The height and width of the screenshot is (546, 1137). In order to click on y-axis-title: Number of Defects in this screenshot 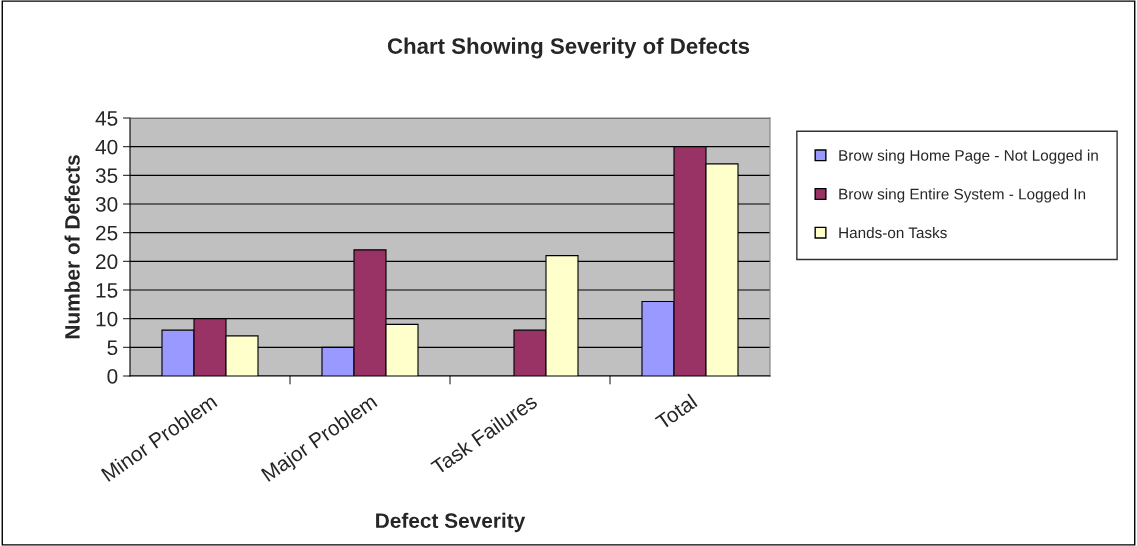, I will do `click(72, 247)`.